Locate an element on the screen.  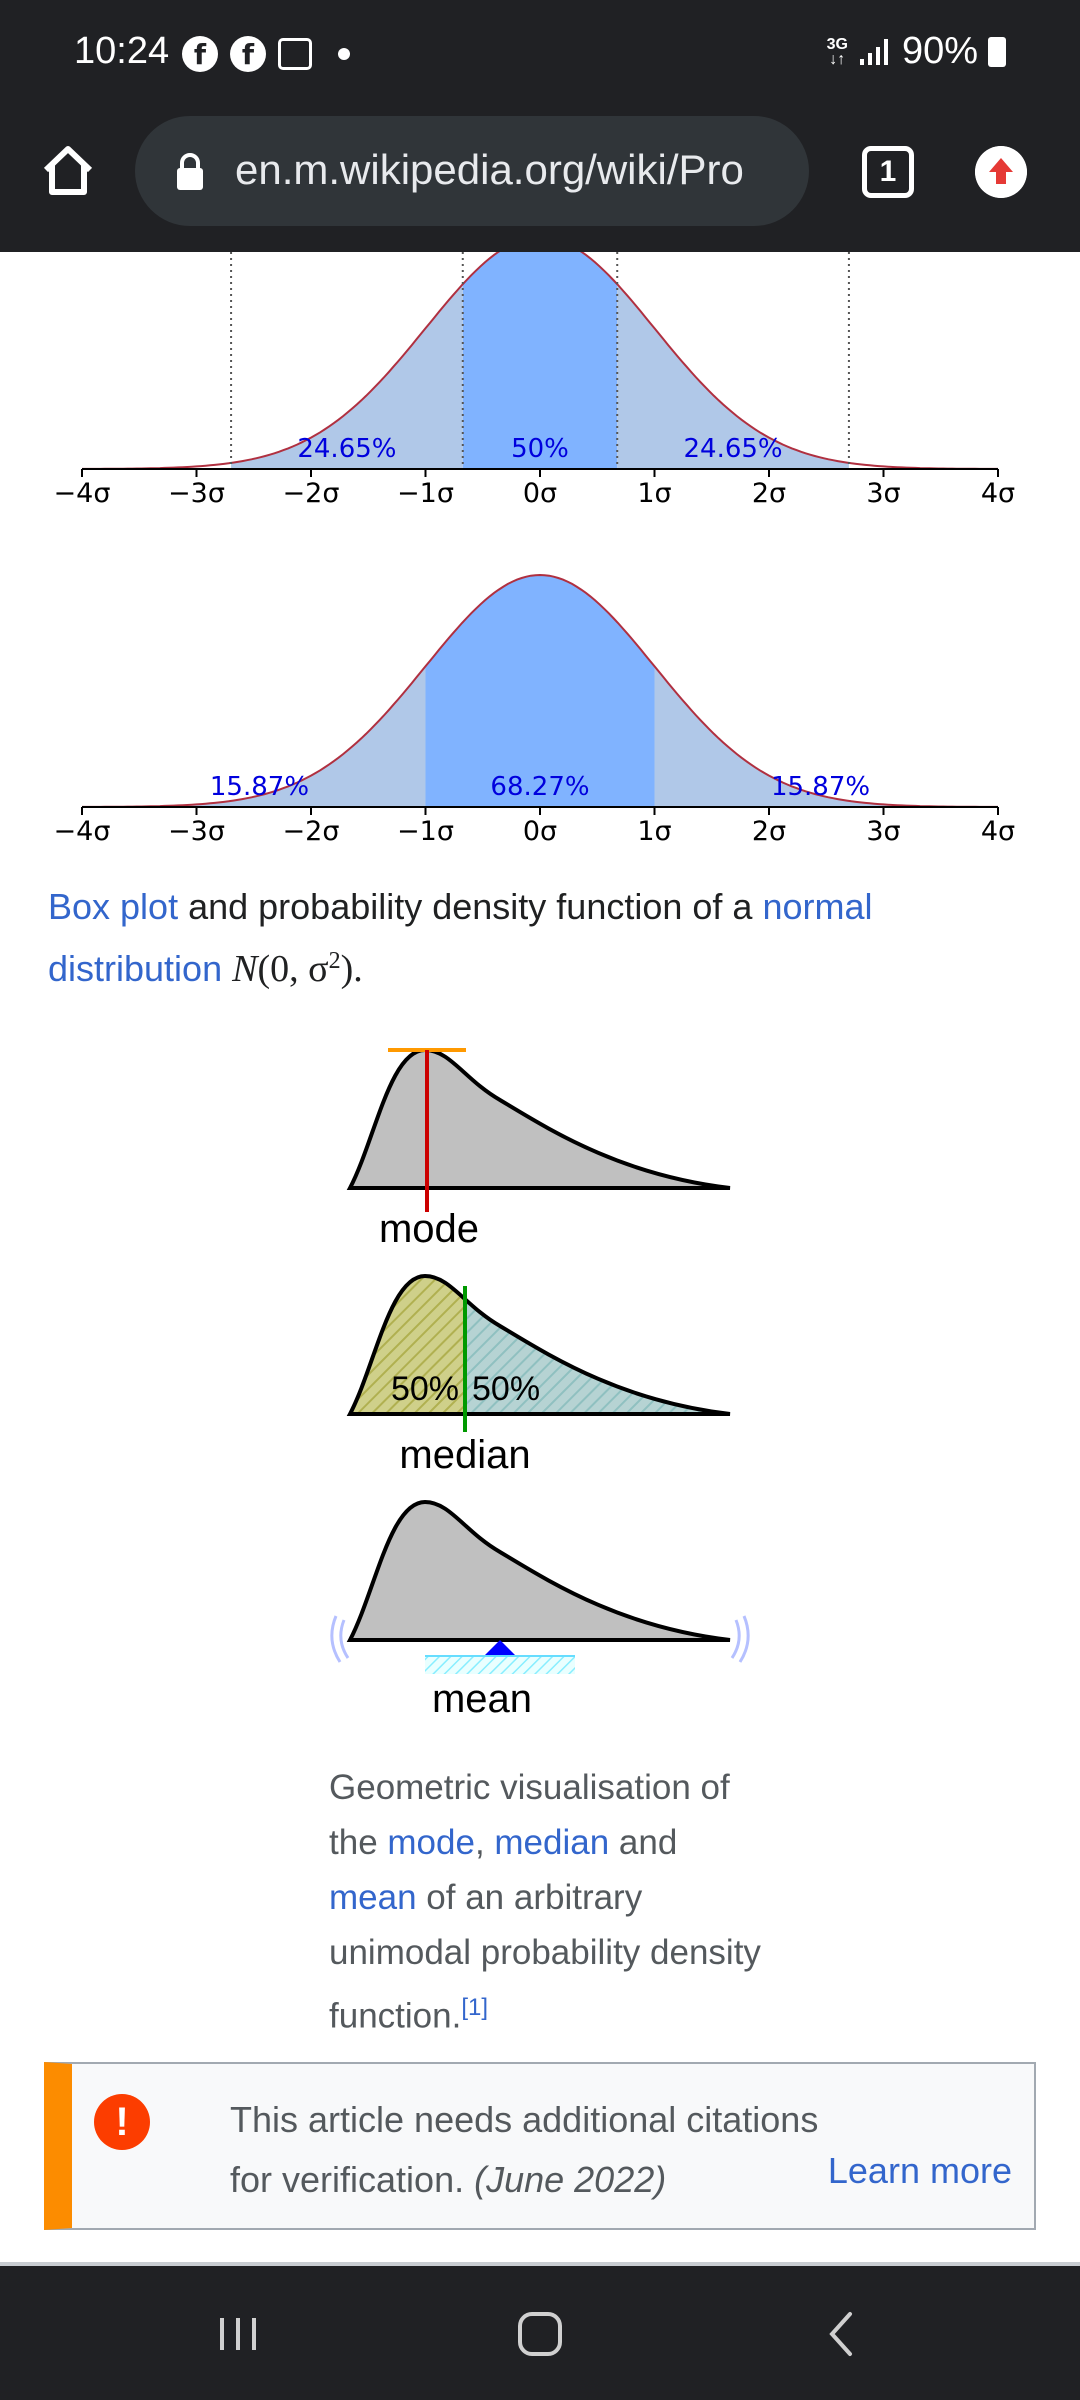
mode-link: mode is located at coordinates (431, 1842).